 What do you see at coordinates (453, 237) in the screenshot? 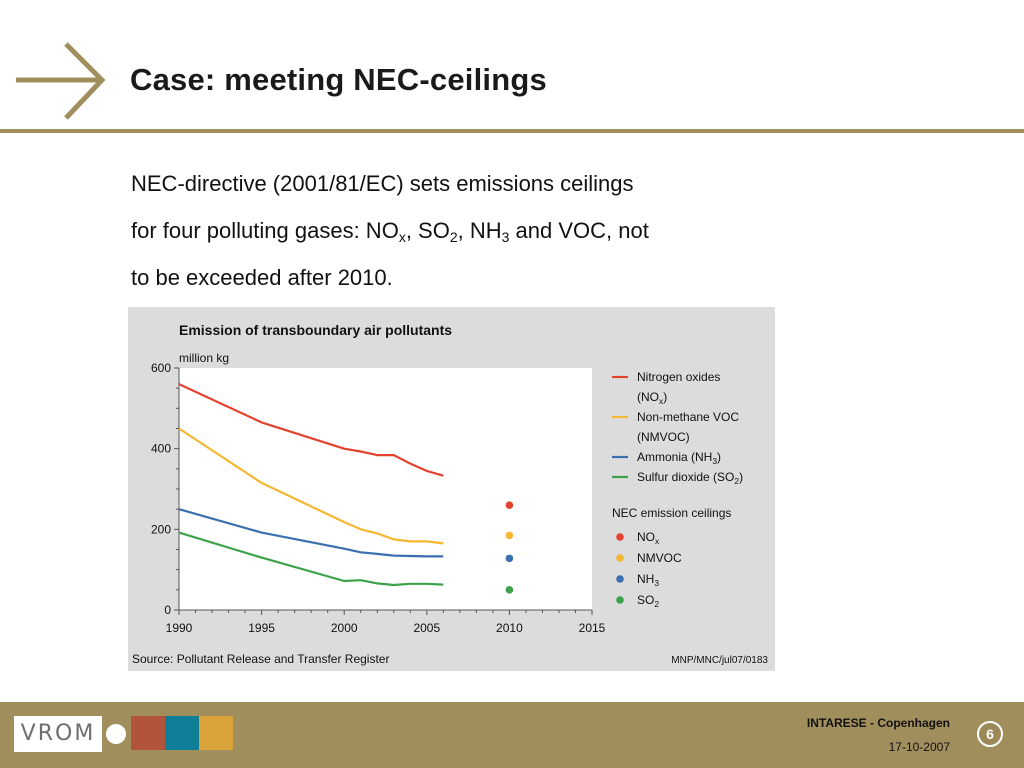
I see `body-sub-2: 2` at bounding box center [453, 237].